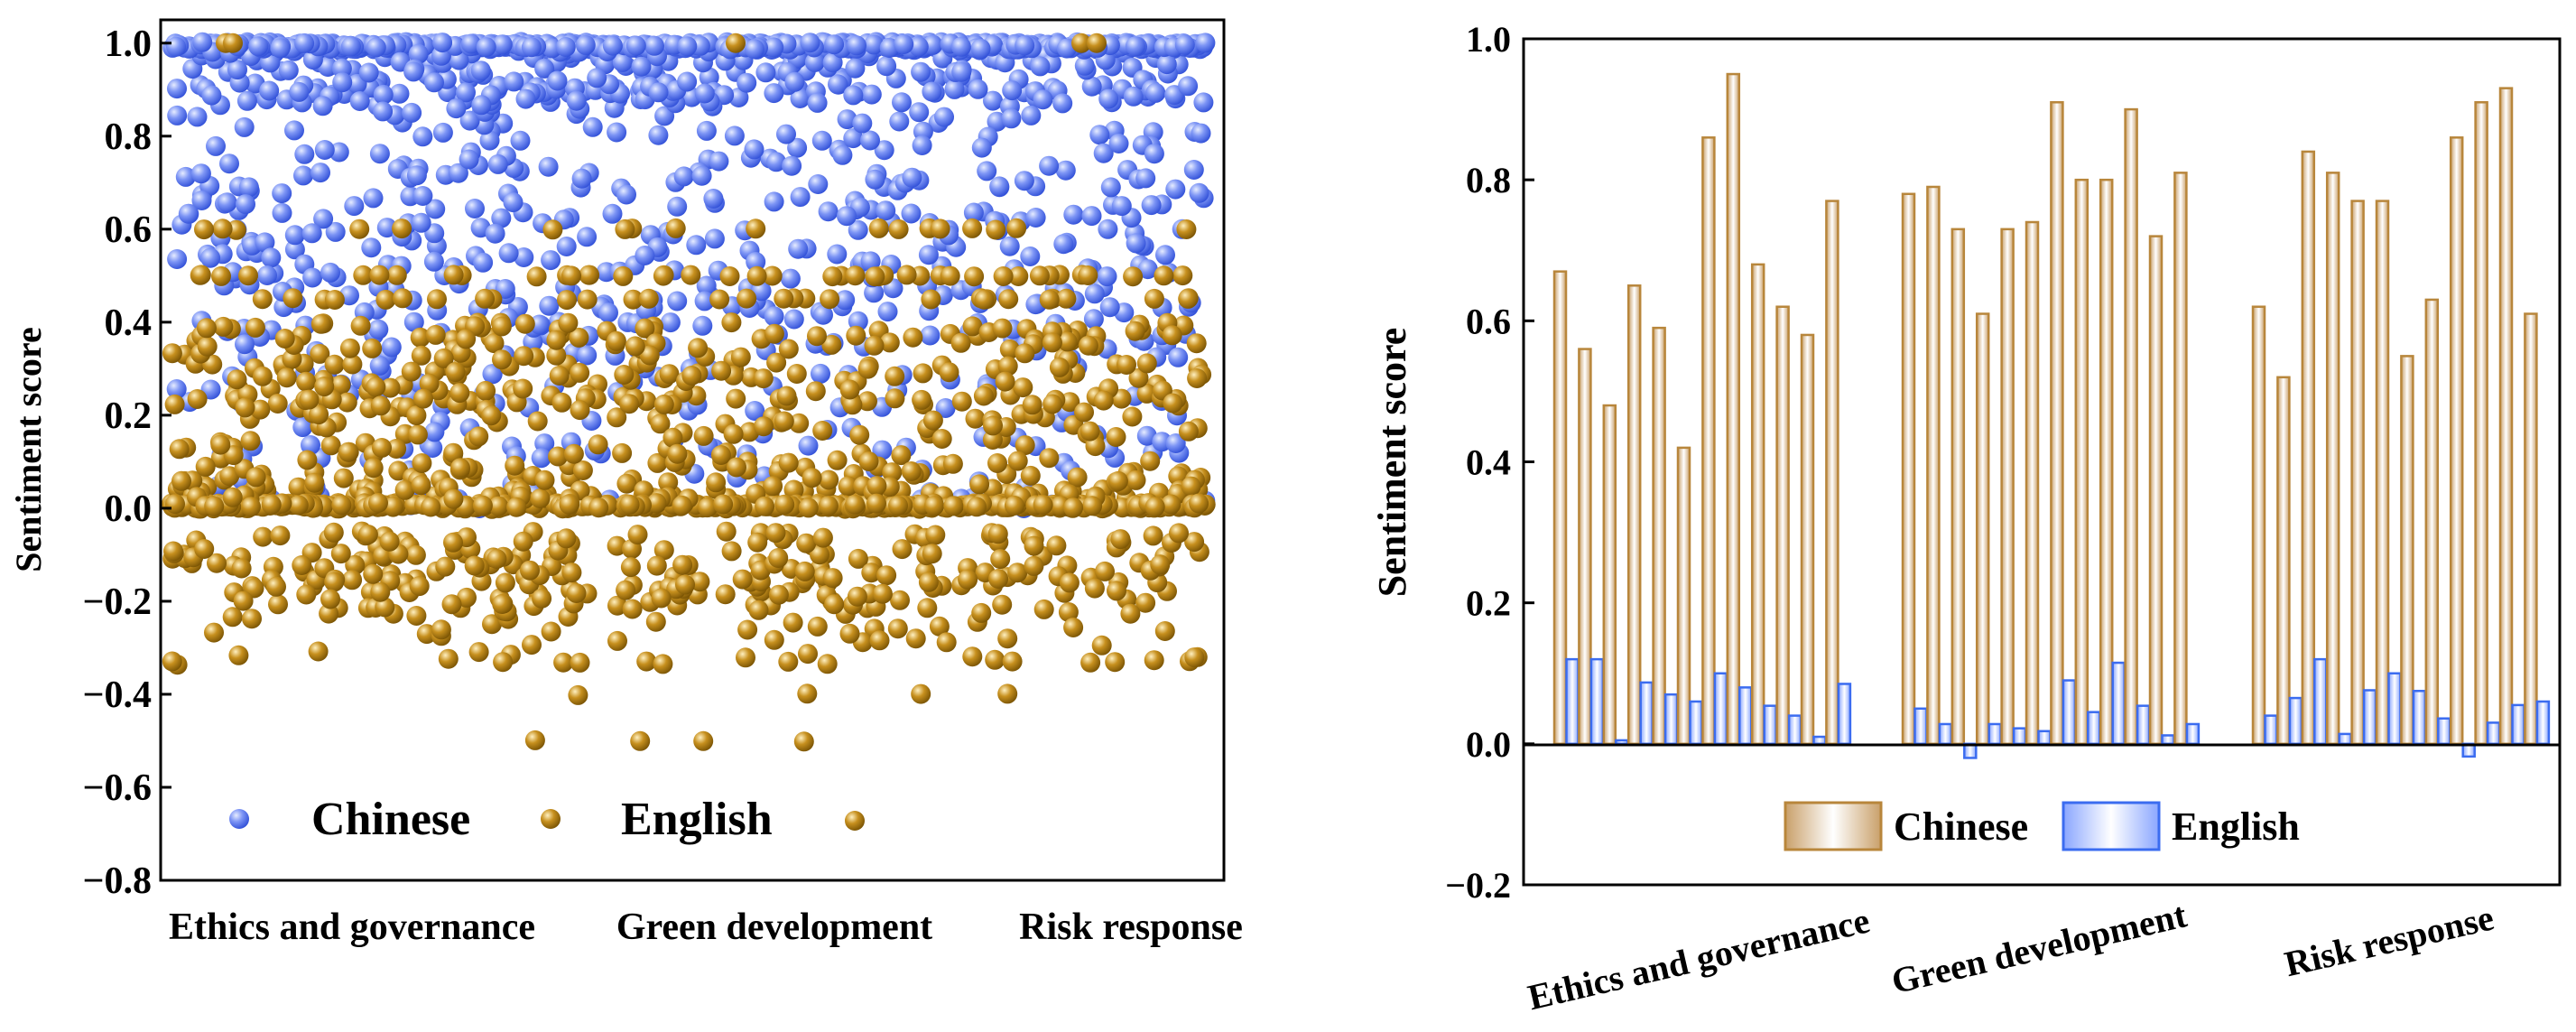 This screenshot has height=1032, width=2576. Describe the element at coordinates (390, 819) in the screenshot. I see `legend-label-chinese: Chinese` at that location.